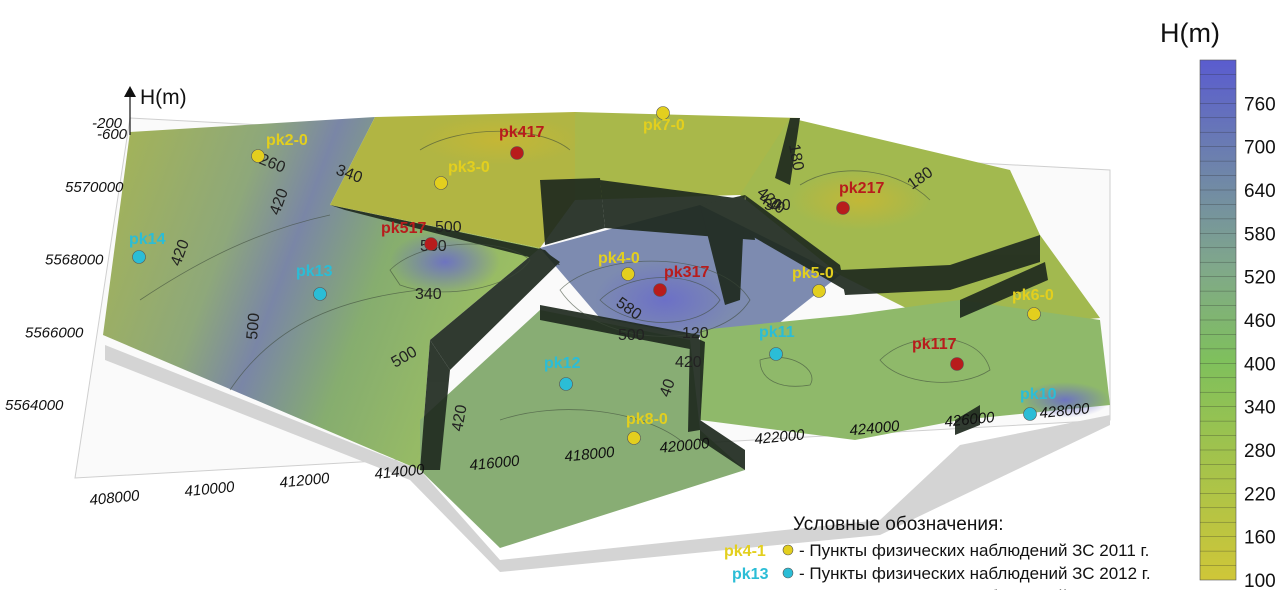 This screenshot has height=590, width=1282. I want to click on observation-point-pk11, so click(776, 354).